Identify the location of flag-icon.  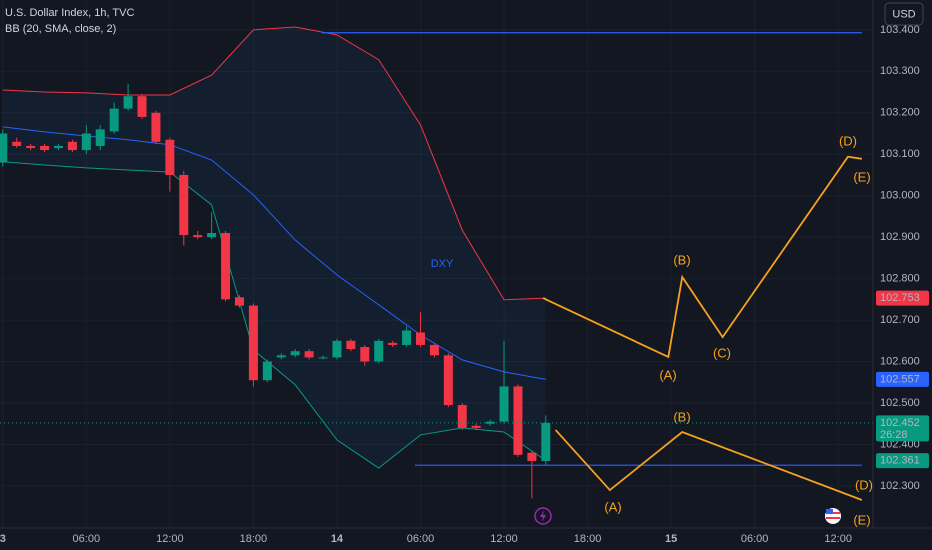
(833, 516).